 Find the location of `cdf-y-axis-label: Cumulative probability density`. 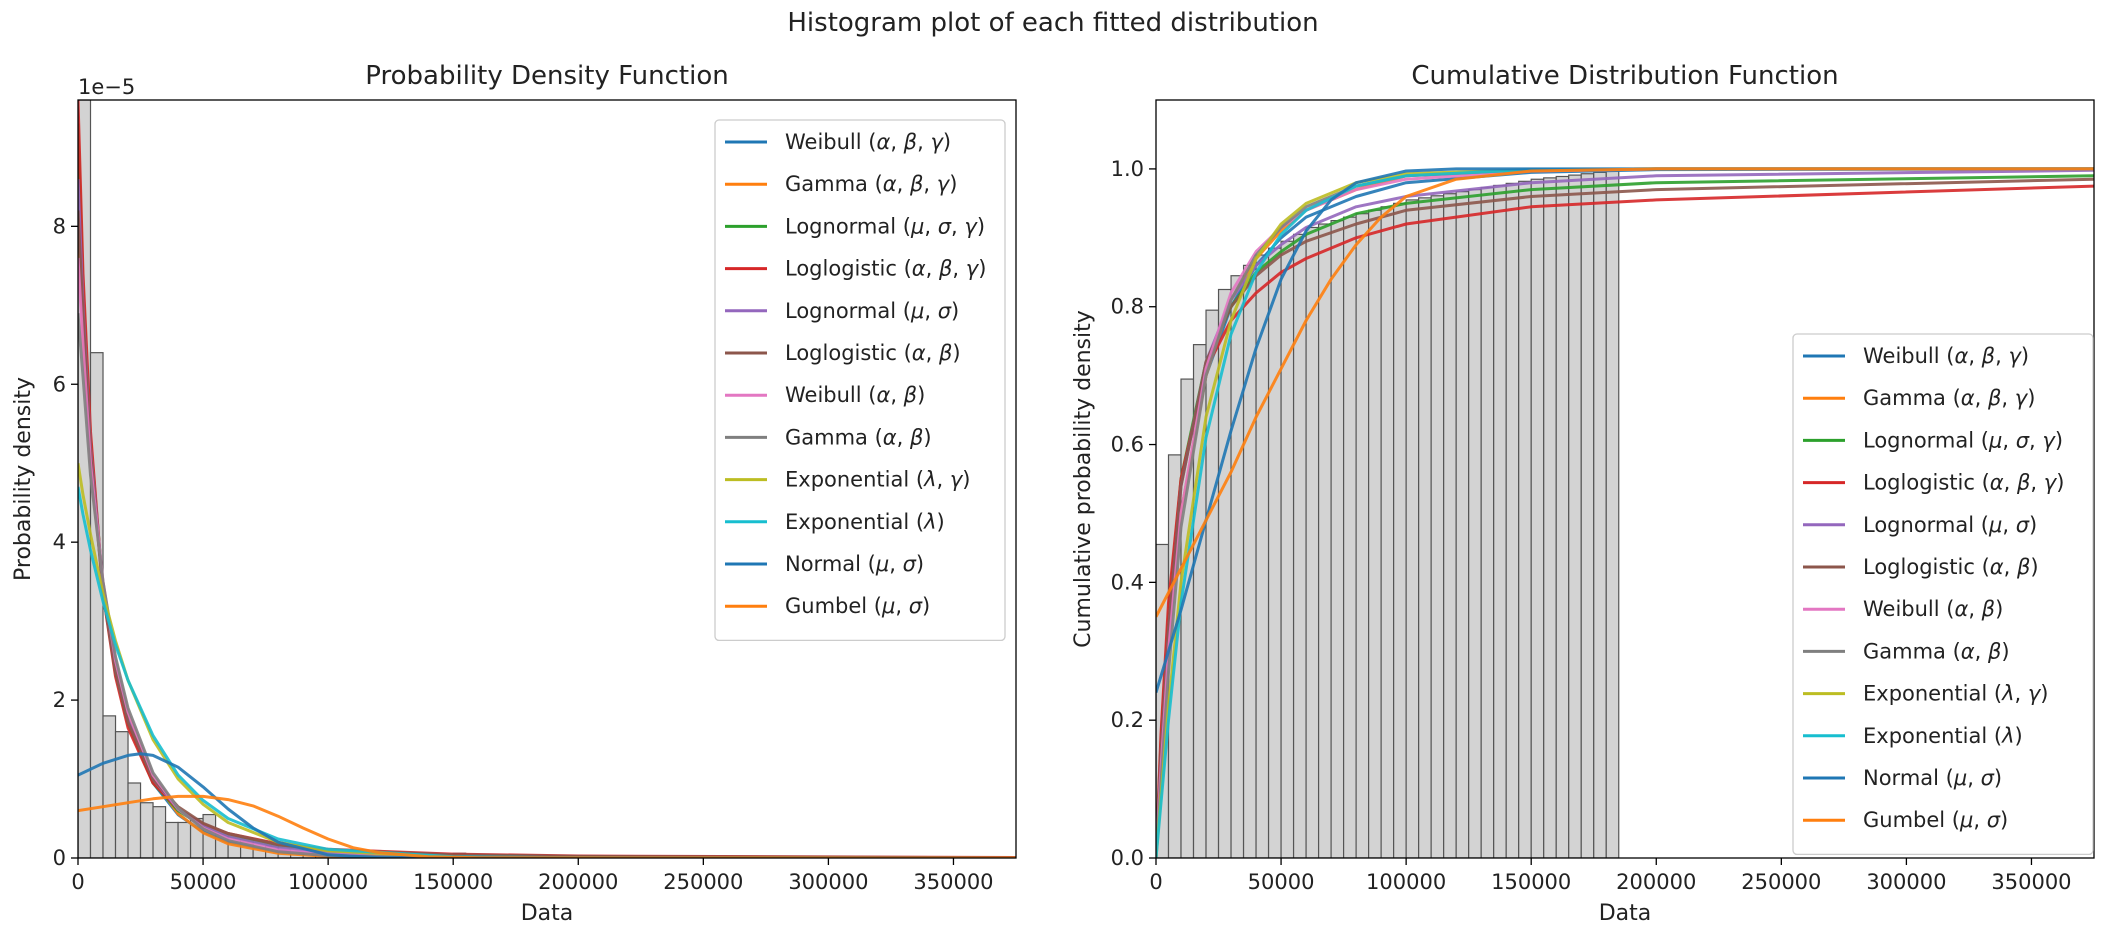

cdf-y-axis-label: Cumulative probability density is located at coordinates (1083, 479).